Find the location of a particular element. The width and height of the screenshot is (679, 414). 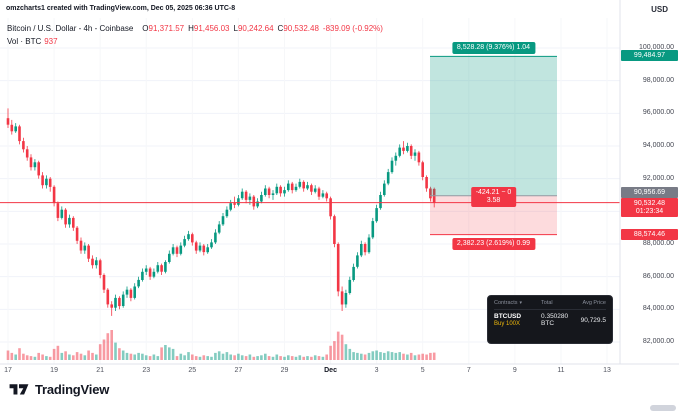

currency-axis-label: USD is located at coordinates (659, 9).